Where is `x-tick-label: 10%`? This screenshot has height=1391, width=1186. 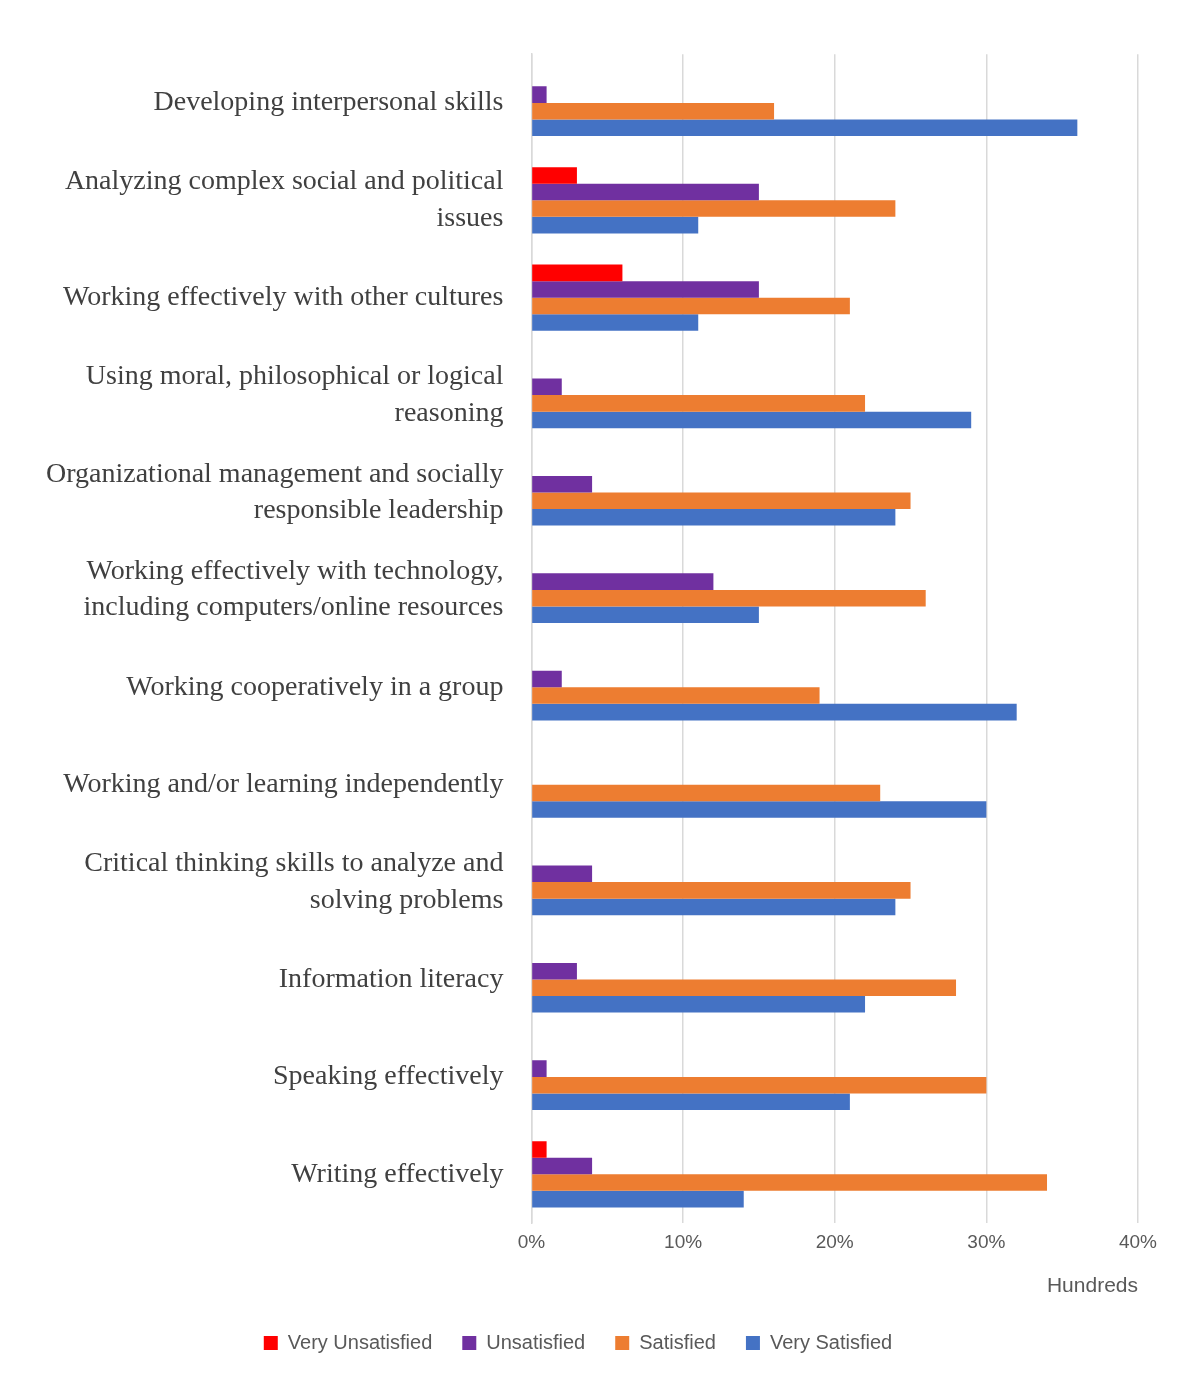
x-tick-label: 10% is located at coordinates (683, 1241).